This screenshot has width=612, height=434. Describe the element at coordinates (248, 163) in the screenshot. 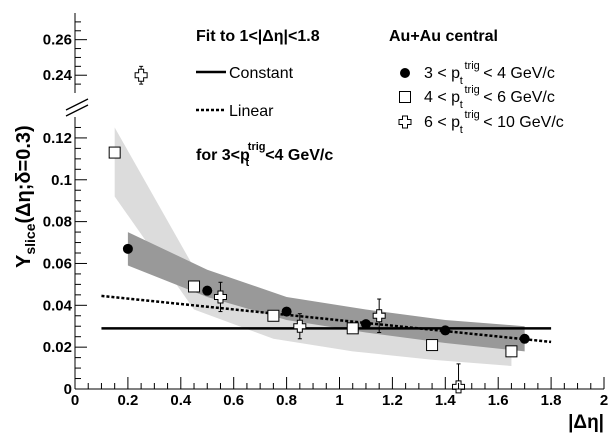

I see `fit-note-sub: t` at that location.